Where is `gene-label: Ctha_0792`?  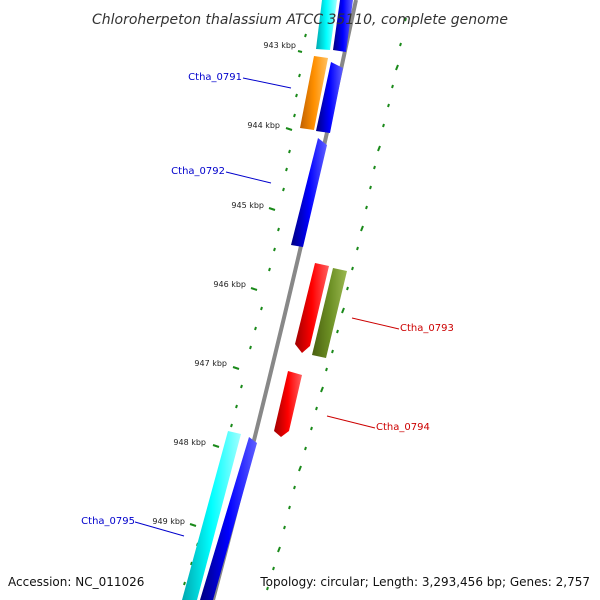
gene-label: Ctha_0792 is located at coordinates (198, 171).